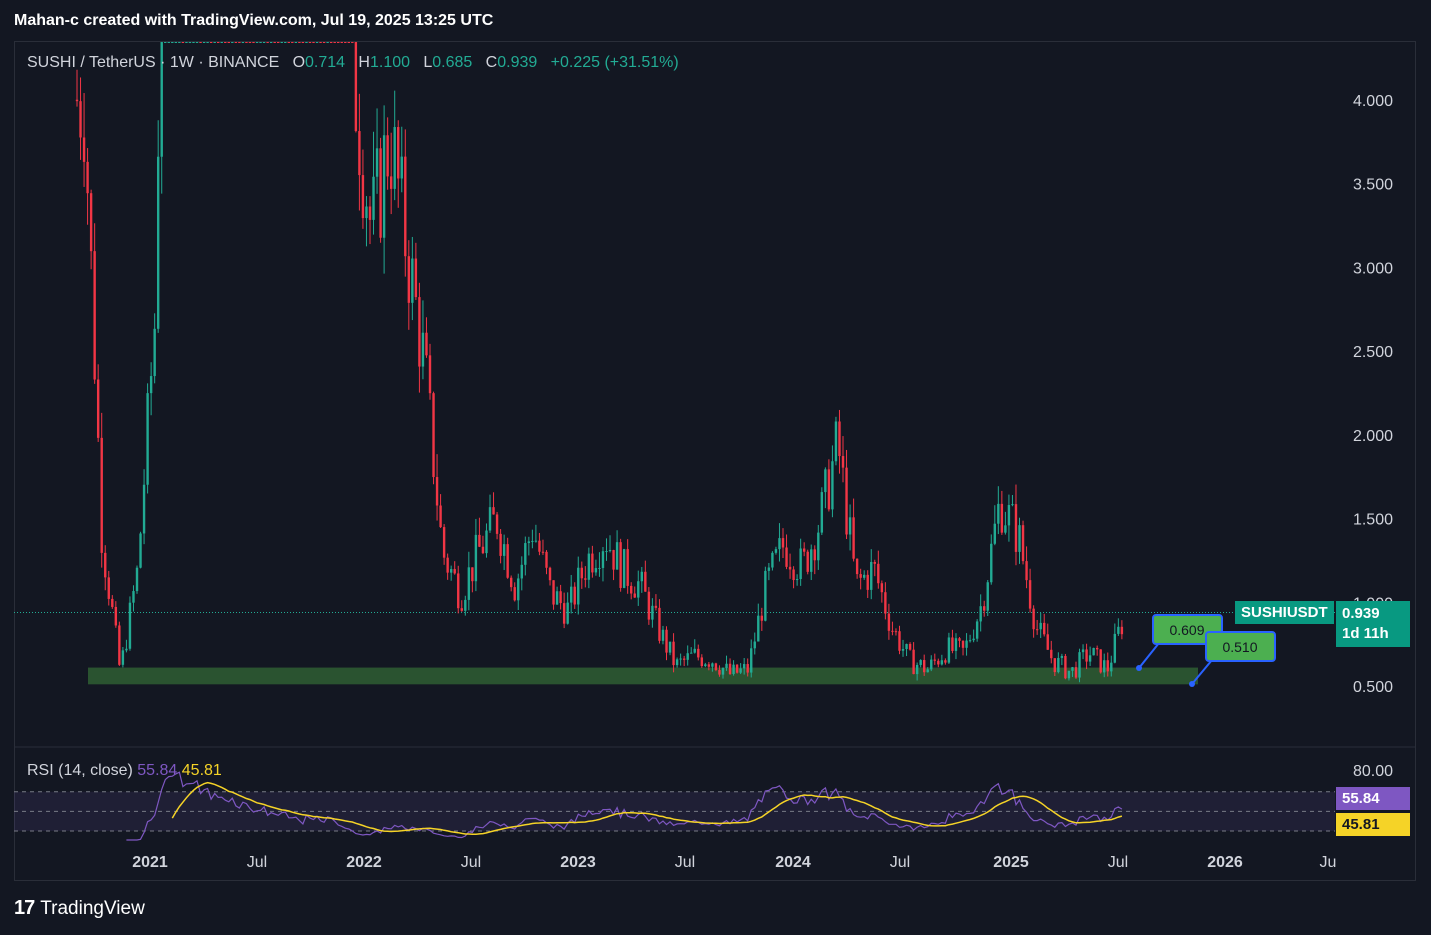 The width and height of the screenshot is (1431, 935). Describe the element at coordinates (1139, 668) in the screenshot. I see `callout-anchor` at that location.